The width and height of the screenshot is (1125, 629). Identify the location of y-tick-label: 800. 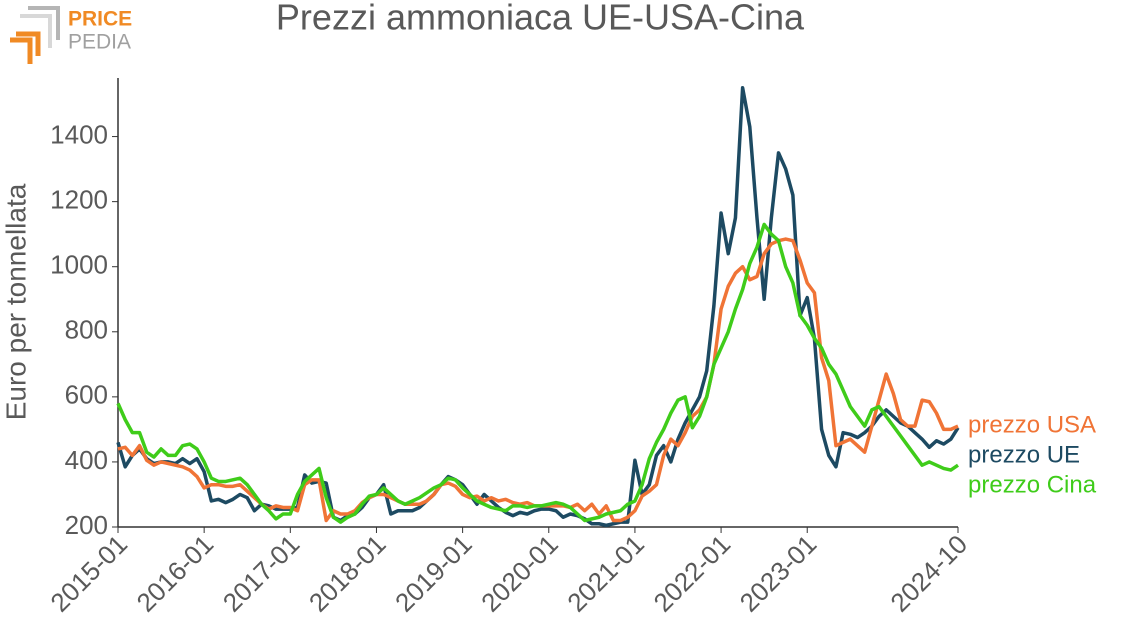
(86, 330).